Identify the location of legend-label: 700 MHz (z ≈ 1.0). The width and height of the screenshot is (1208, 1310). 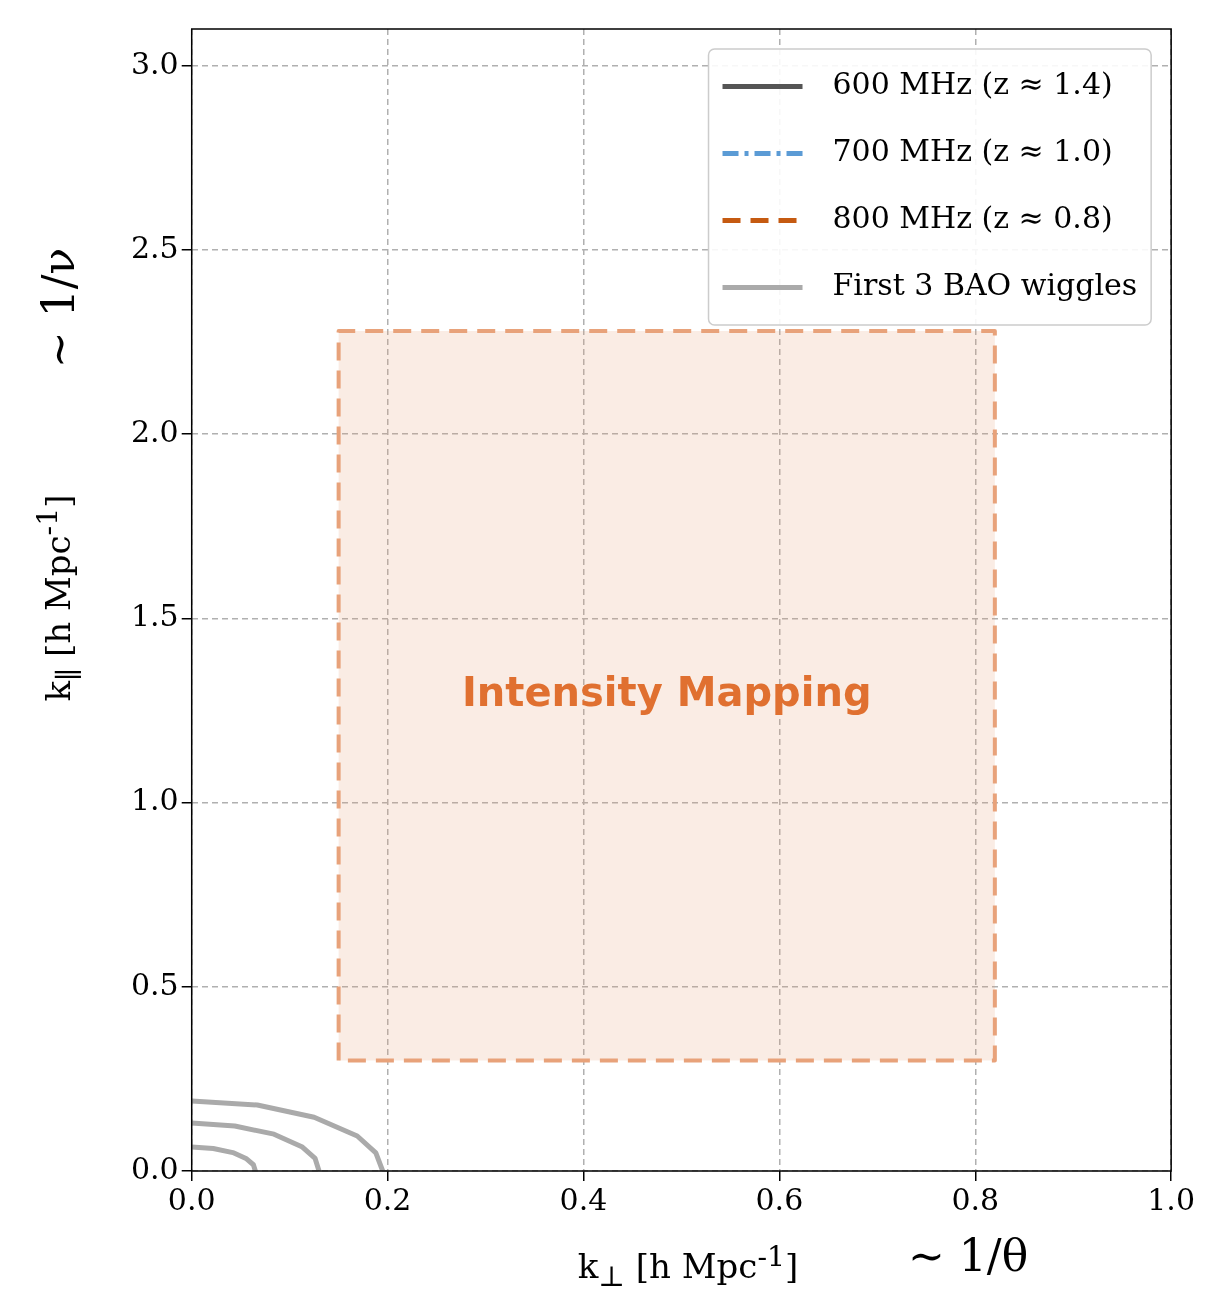
(972, 151).